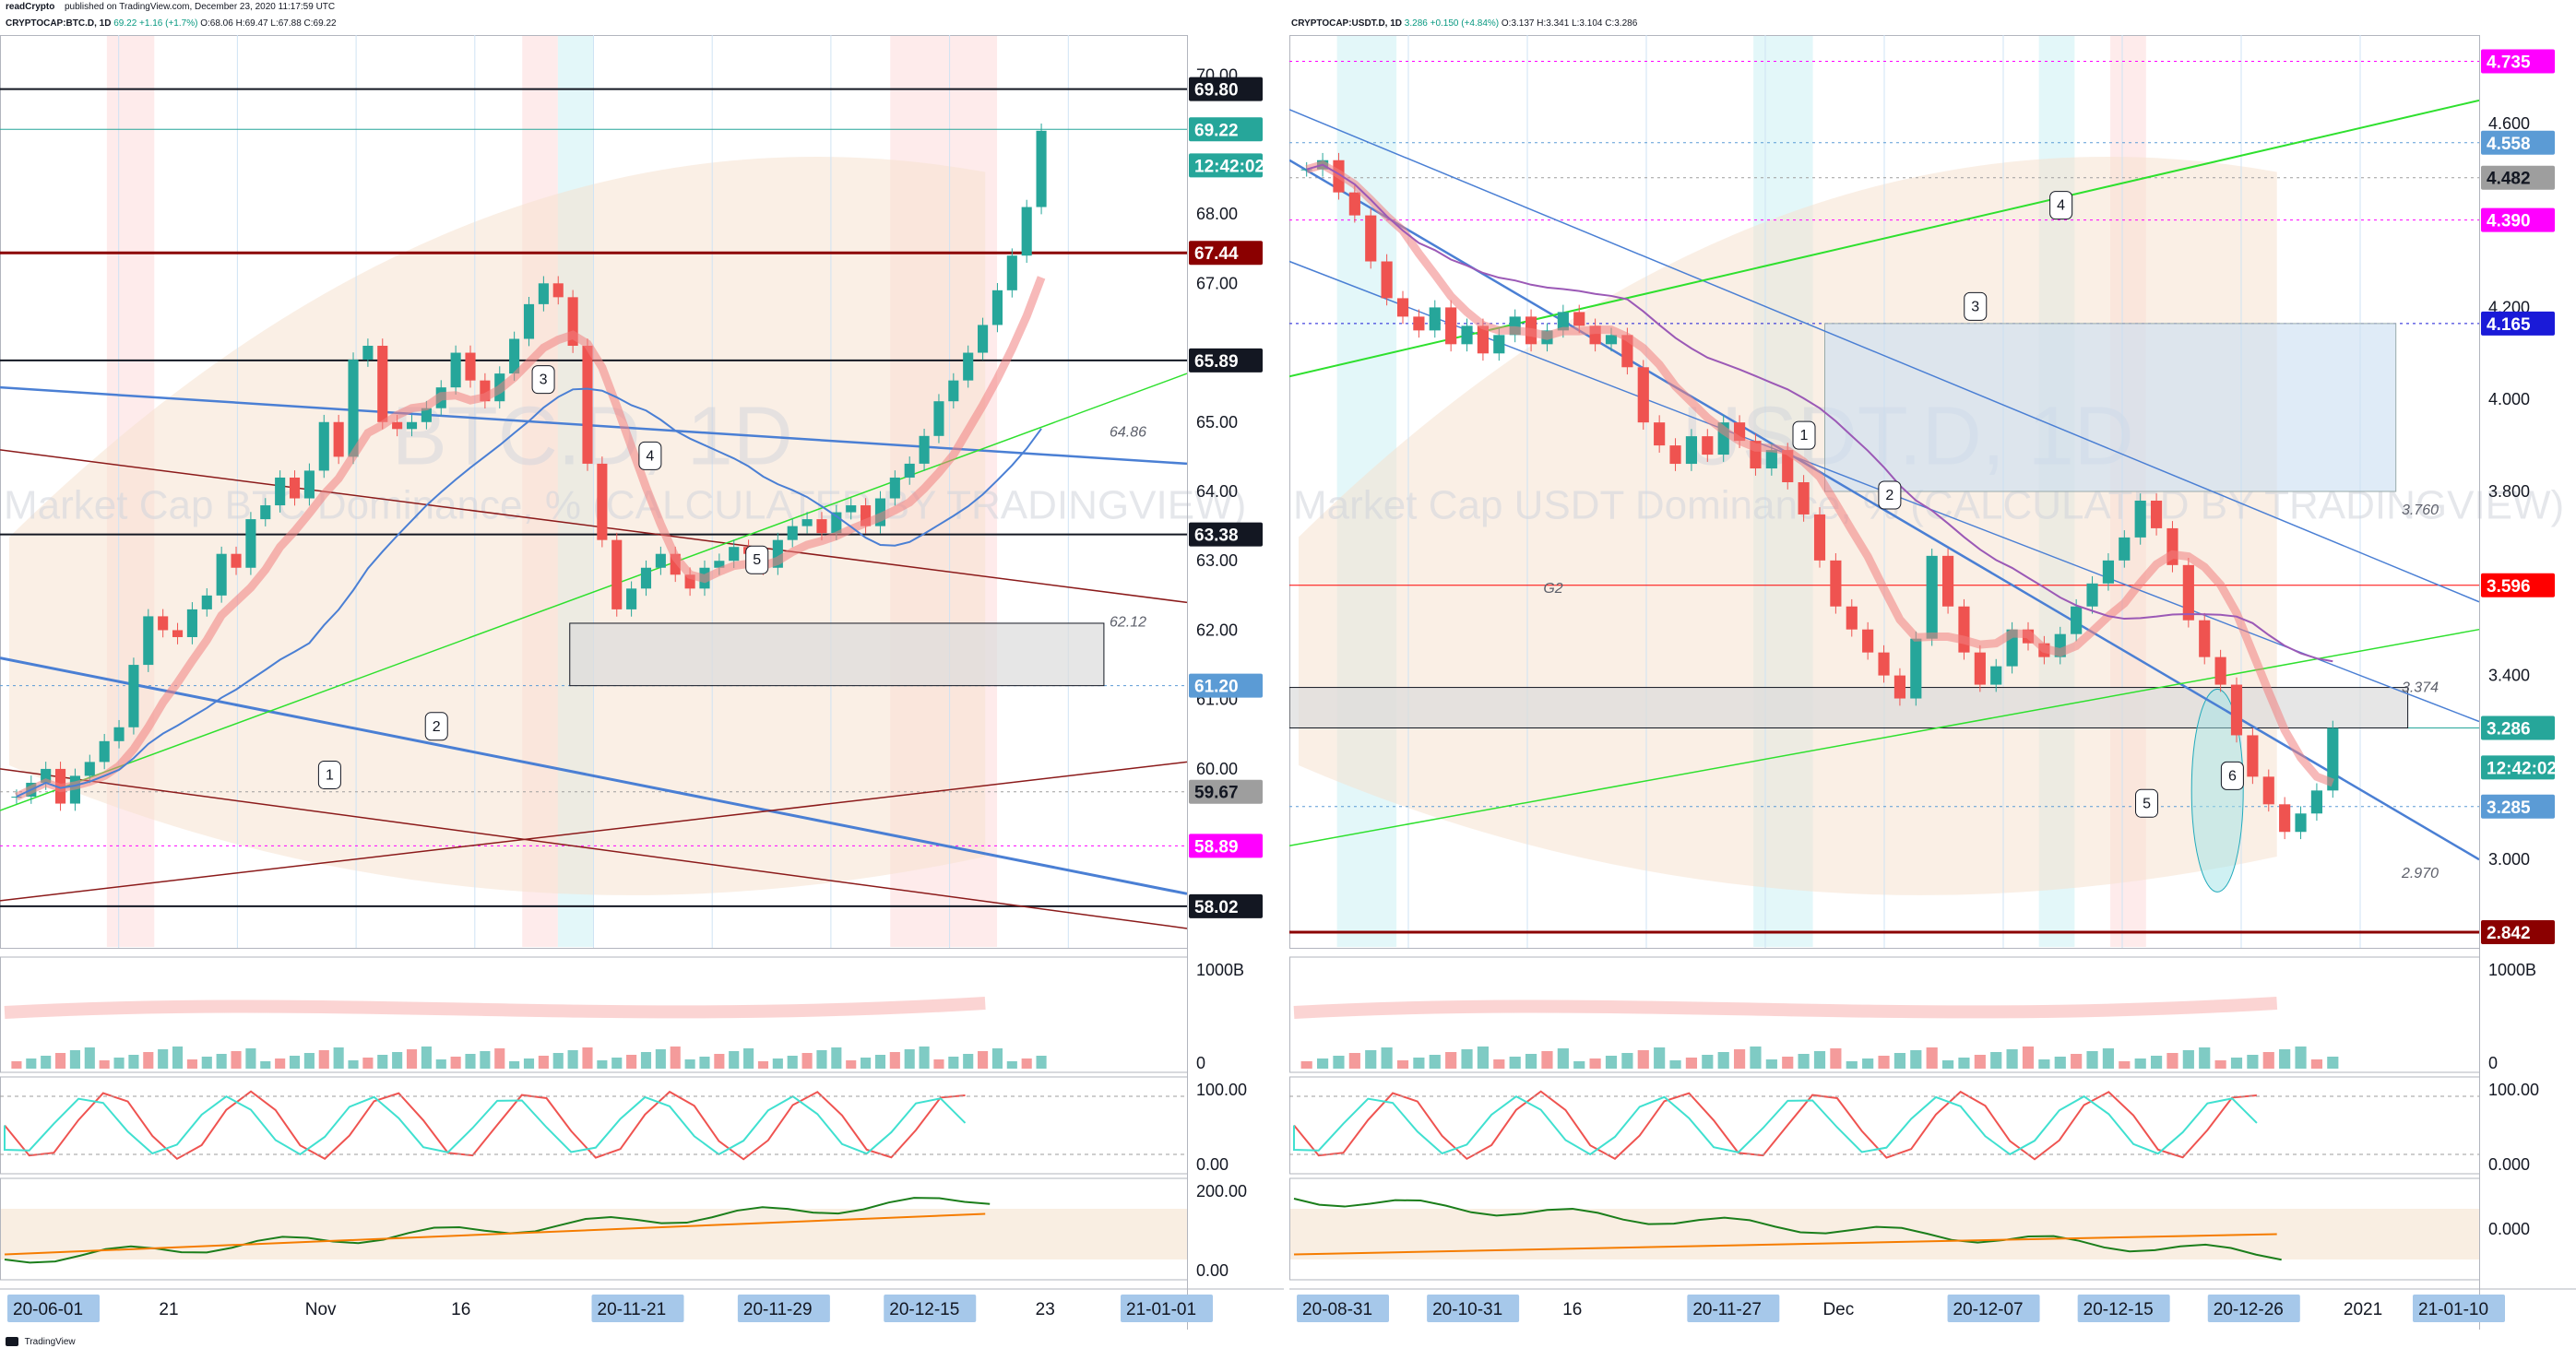 The width and height of the screenshot is (2576, 1360). What do you see at coordinates (931, 1308) in the screenshot?
I see `time-label: 20-12-15` at bounding box center [931, 1308].